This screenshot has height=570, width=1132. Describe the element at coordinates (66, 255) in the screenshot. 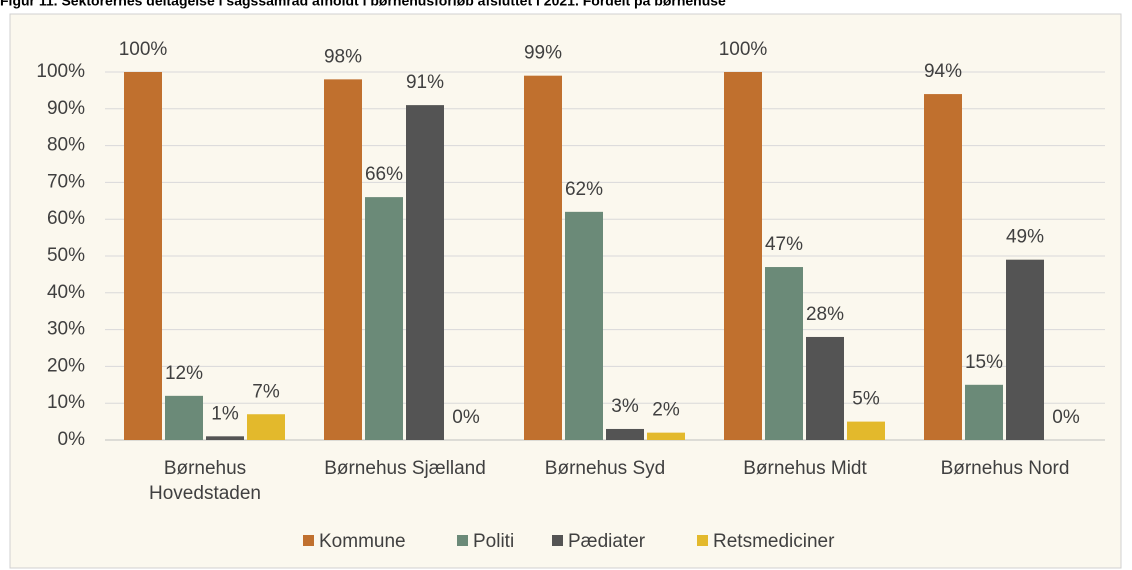

I see `y-tick-label: 50%` at that location.